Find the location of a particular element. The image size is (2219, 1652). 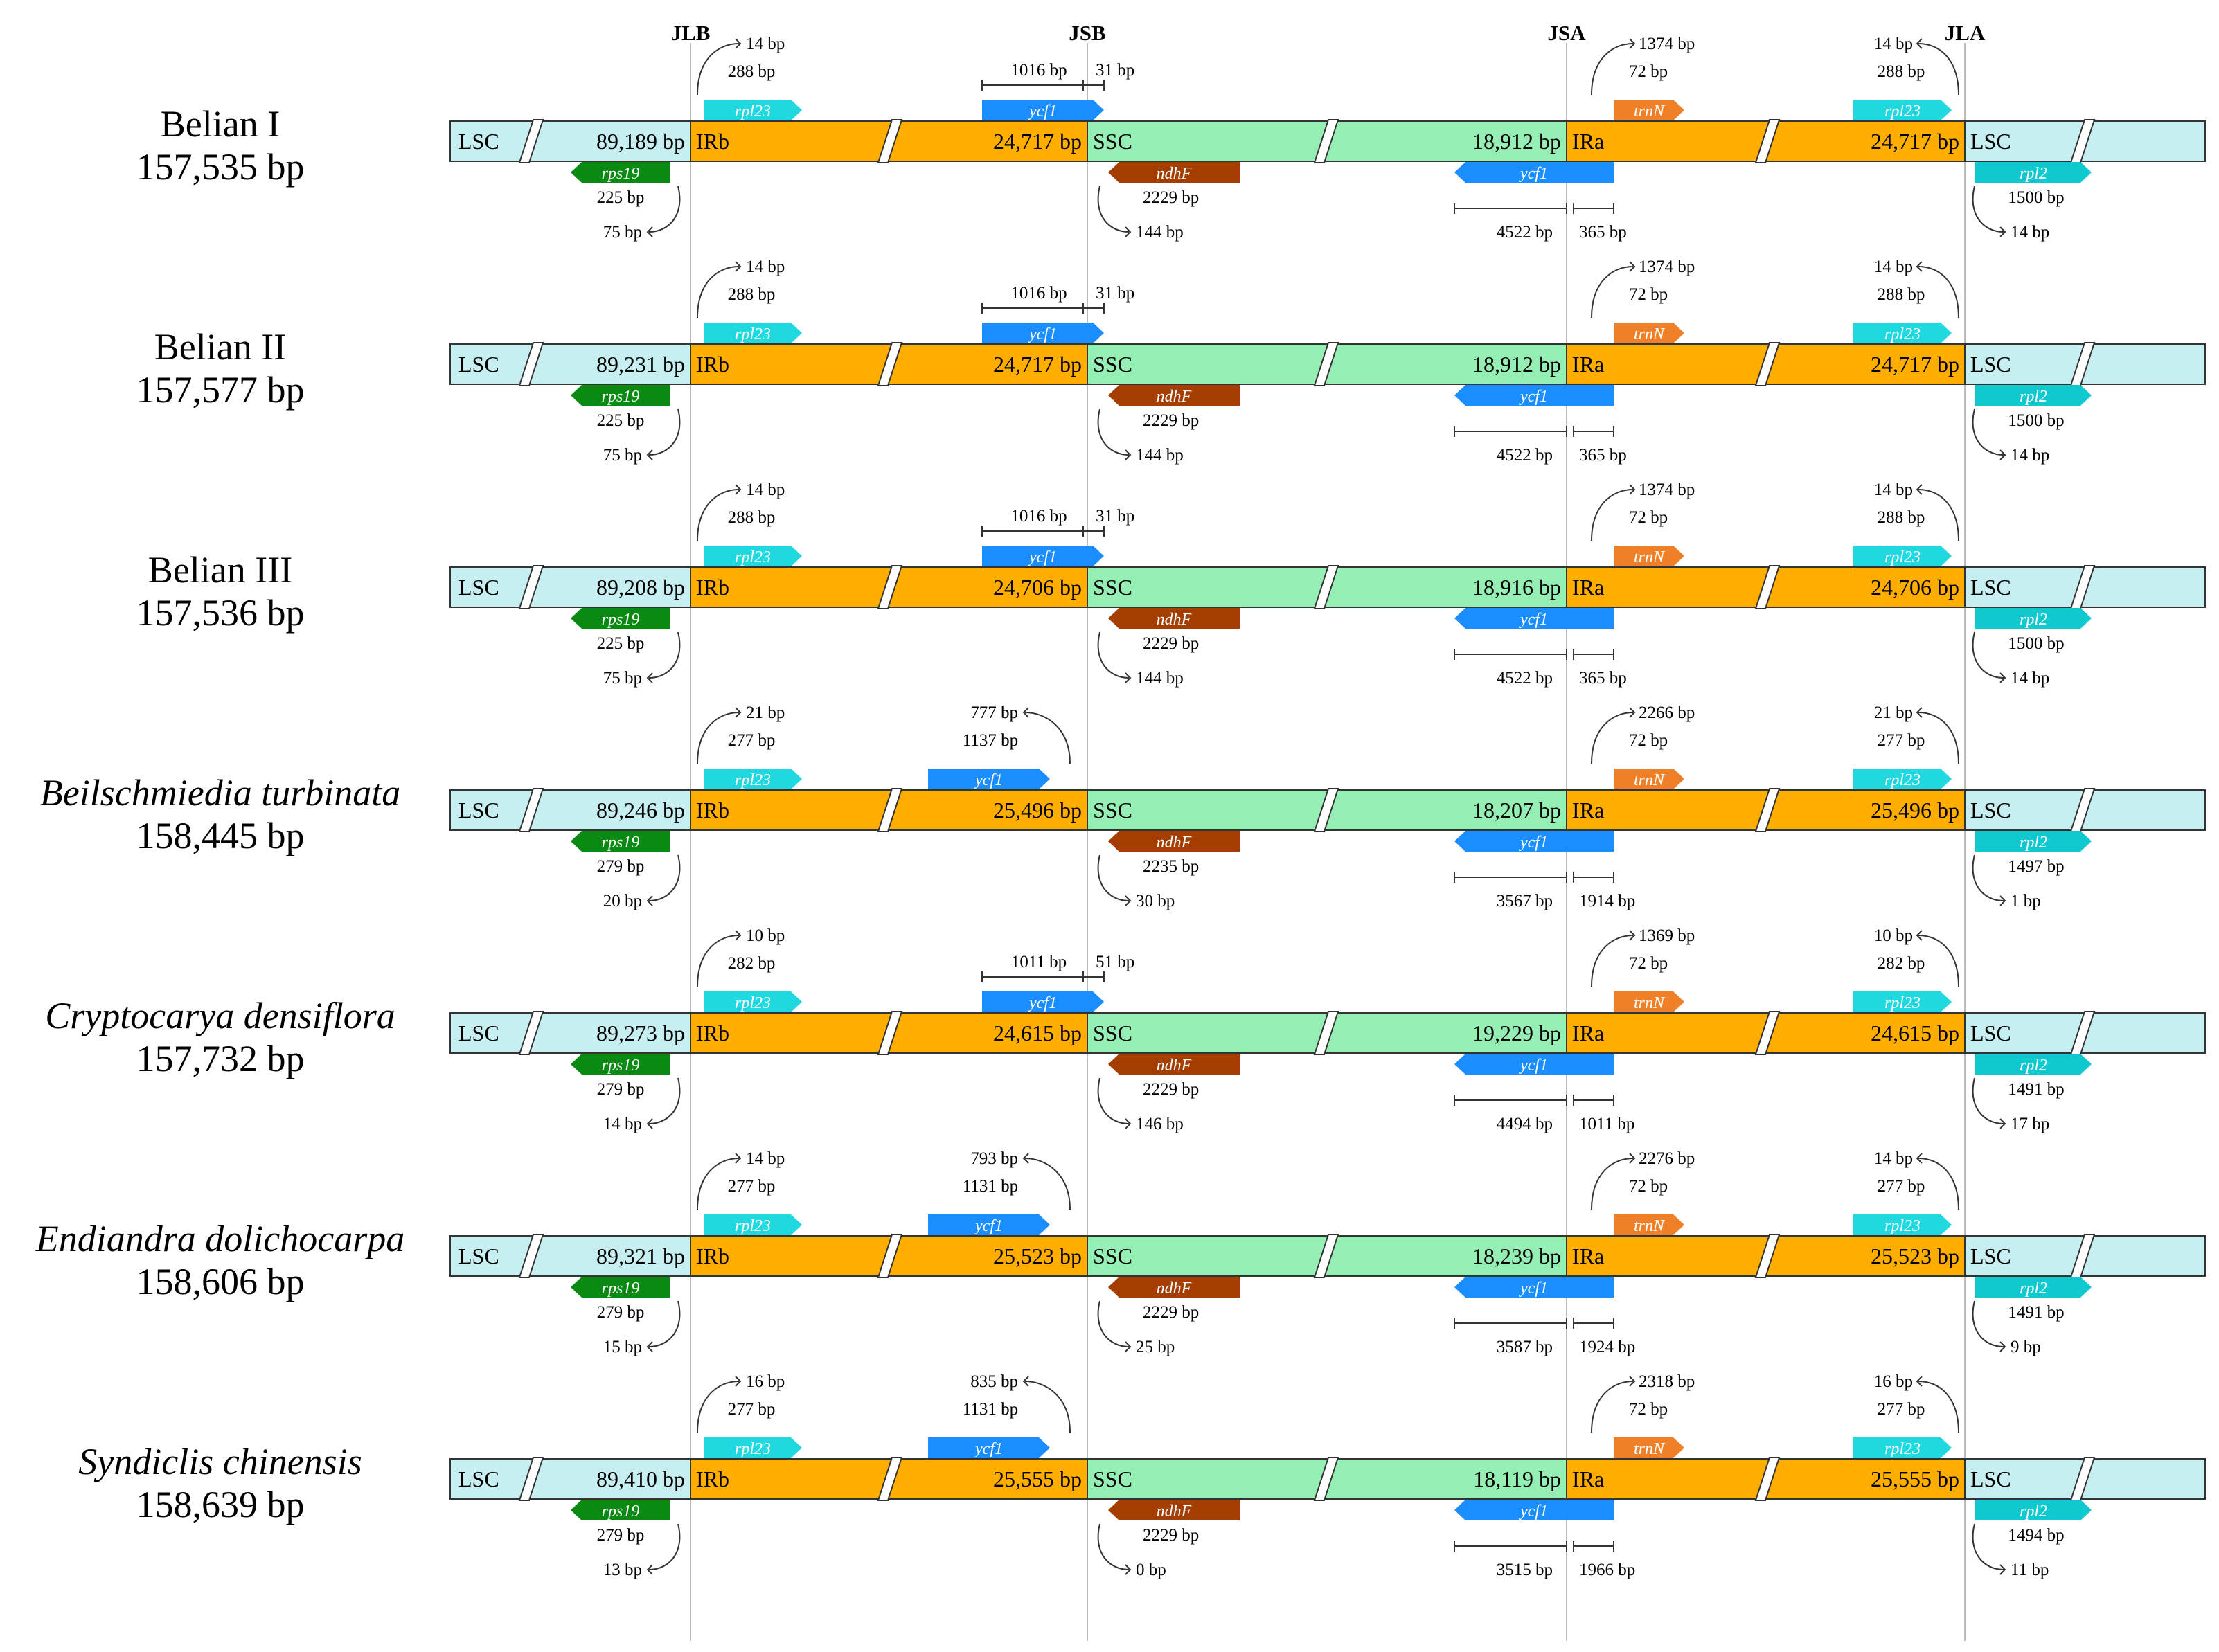

rps19-overlap: 14 bp is located at coordinates (622, 1124).